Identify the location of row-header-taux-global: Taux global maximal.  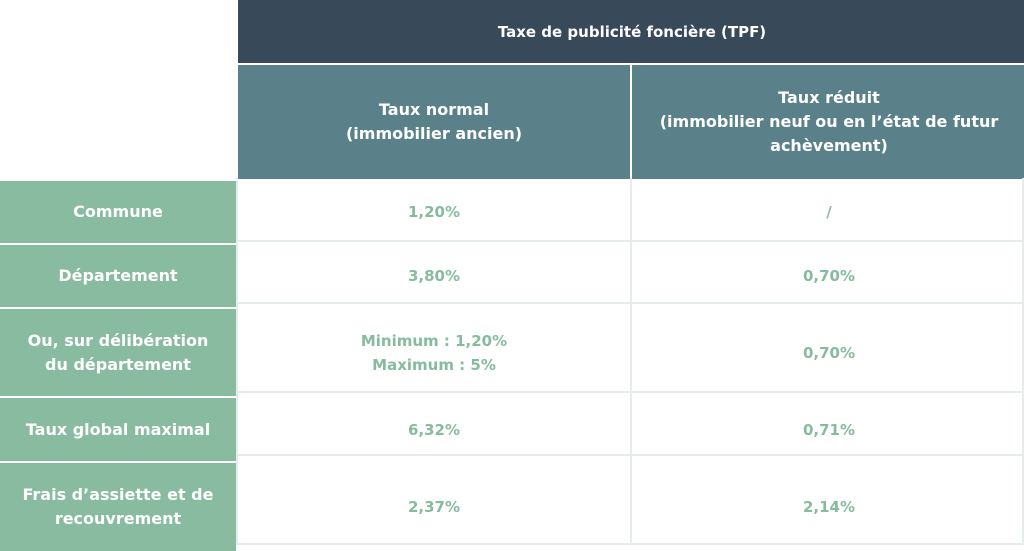
(118, 429).